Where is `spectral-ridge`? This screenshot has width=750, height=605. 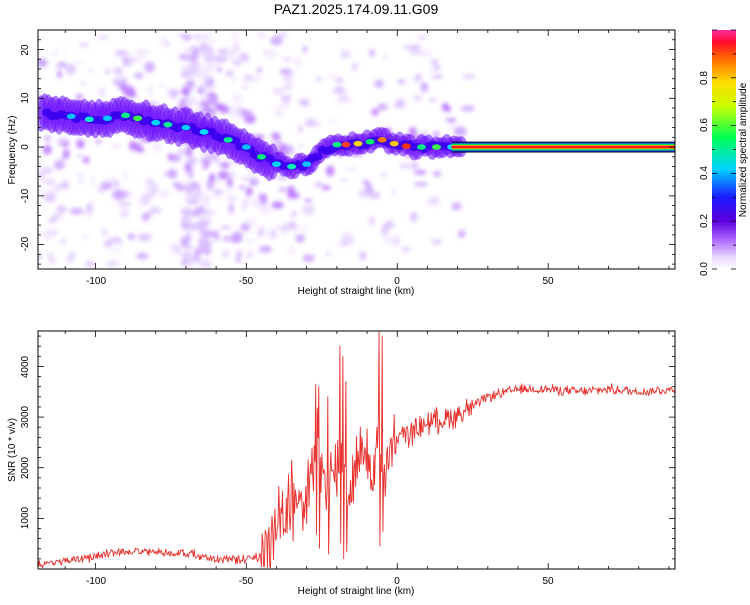 spectral-ridge is located at coordinates (356, 137).